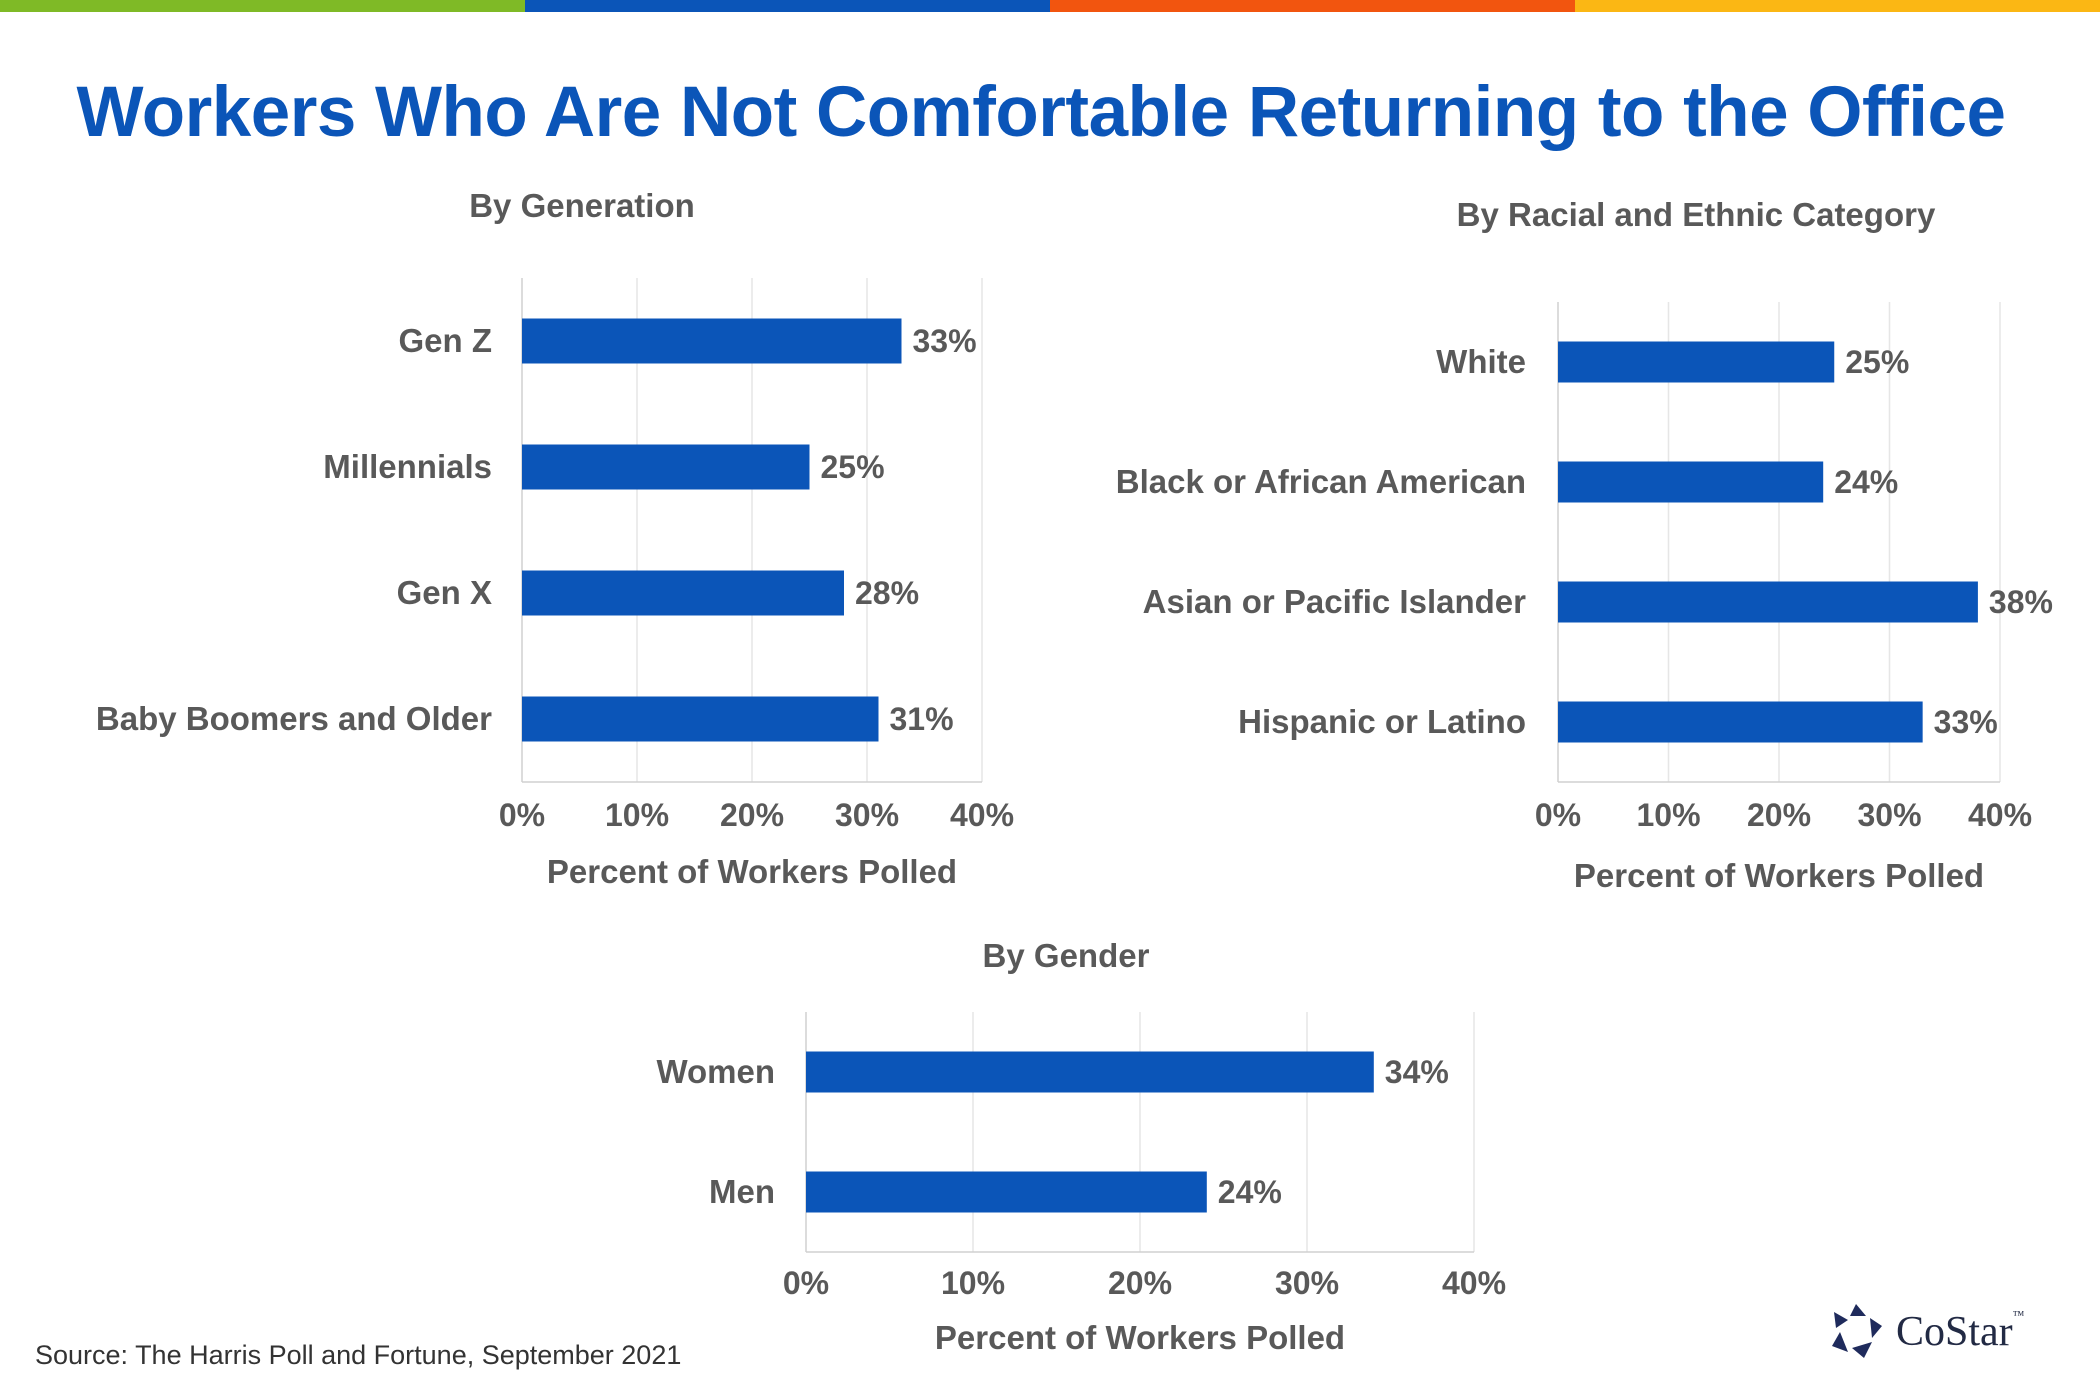 The width and height of the screenshot is (2100, 1400). I want to click on logo-wordmark: CoStar, so click(1954, 1332).